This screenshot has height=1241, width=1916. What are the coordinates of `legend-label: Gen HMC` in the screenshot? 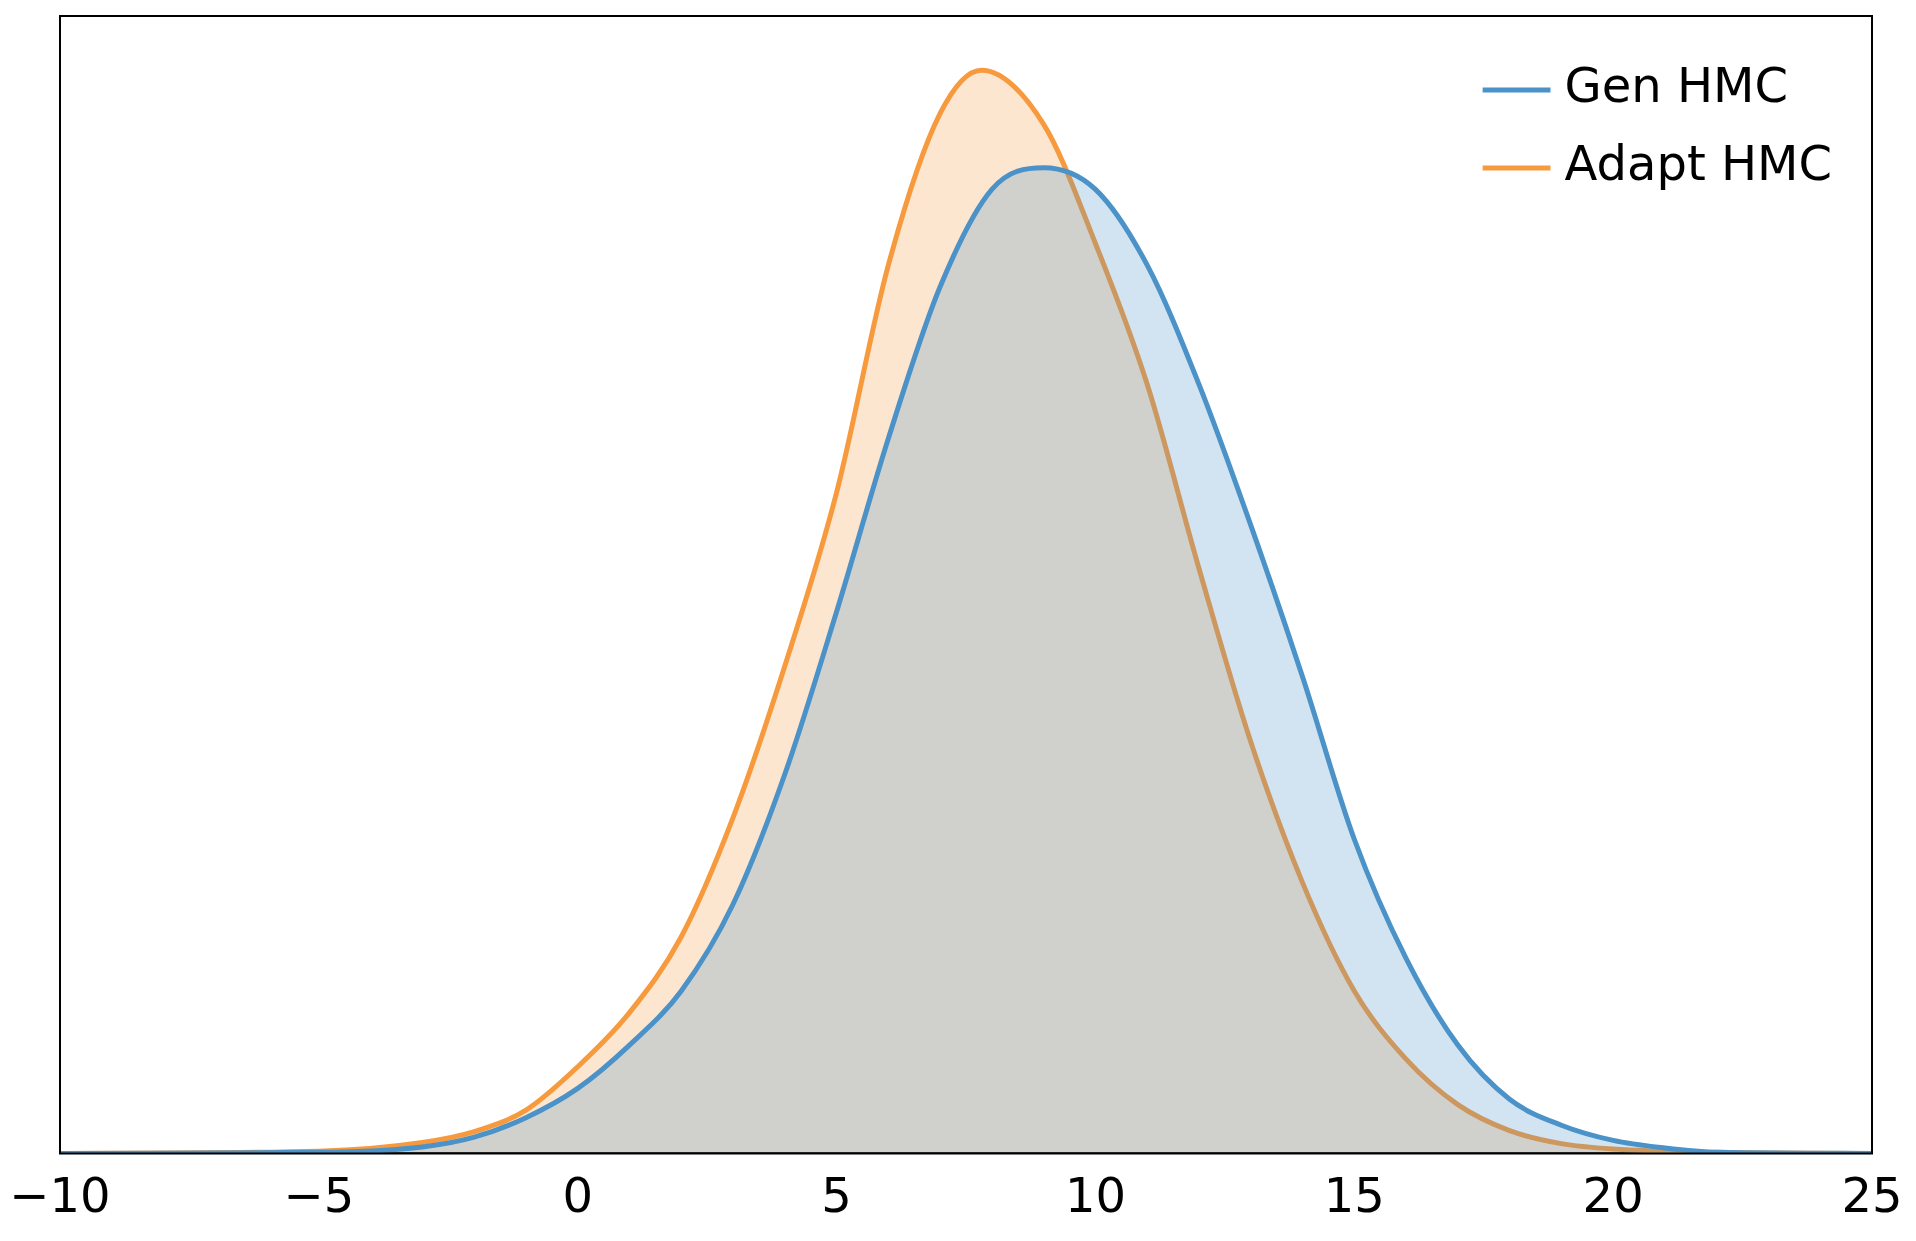 It's located at (1676, 85).